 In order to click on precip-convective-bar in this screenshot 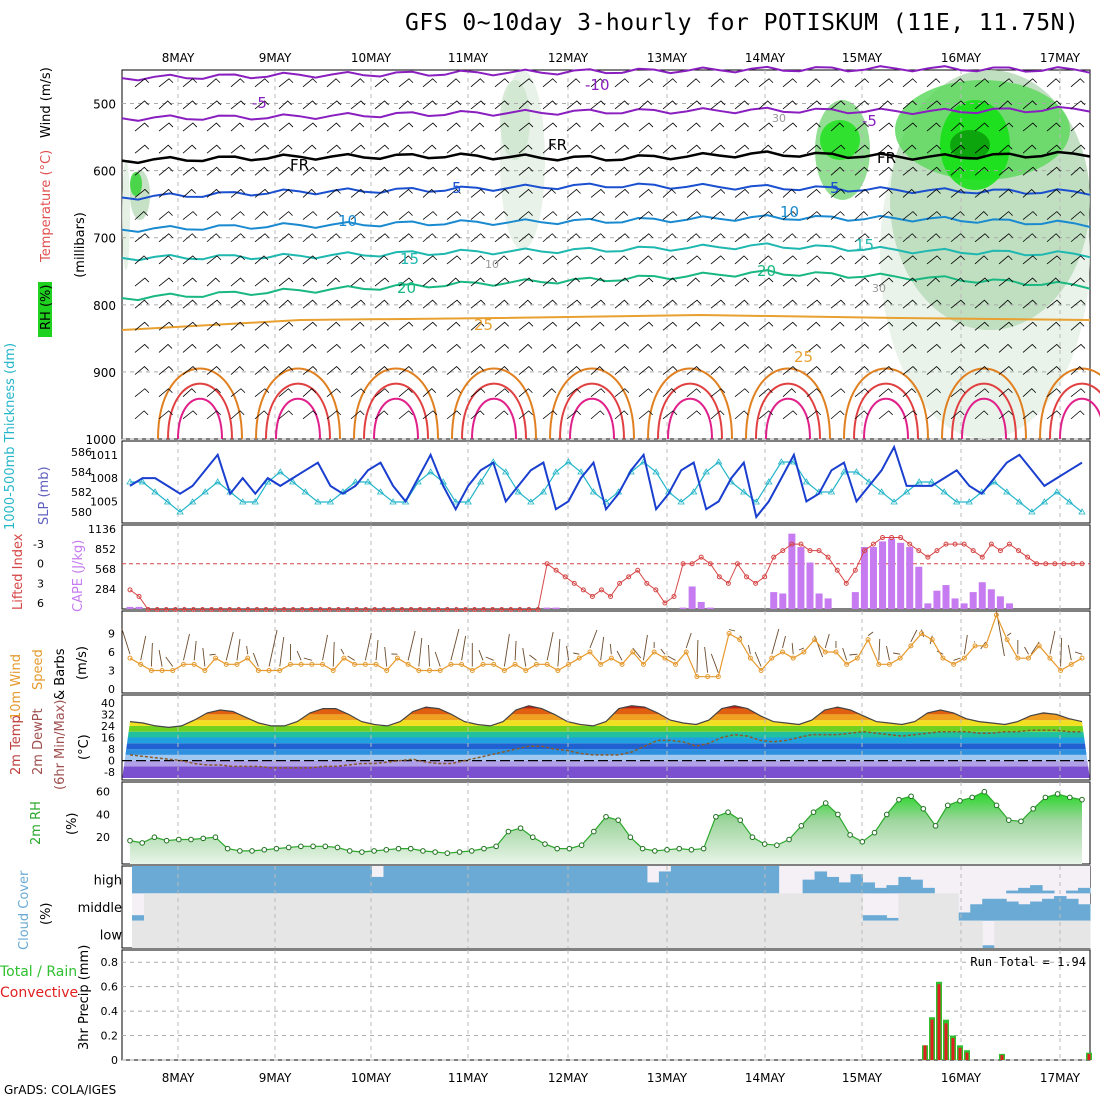, I will do `click(939, 1022)`.